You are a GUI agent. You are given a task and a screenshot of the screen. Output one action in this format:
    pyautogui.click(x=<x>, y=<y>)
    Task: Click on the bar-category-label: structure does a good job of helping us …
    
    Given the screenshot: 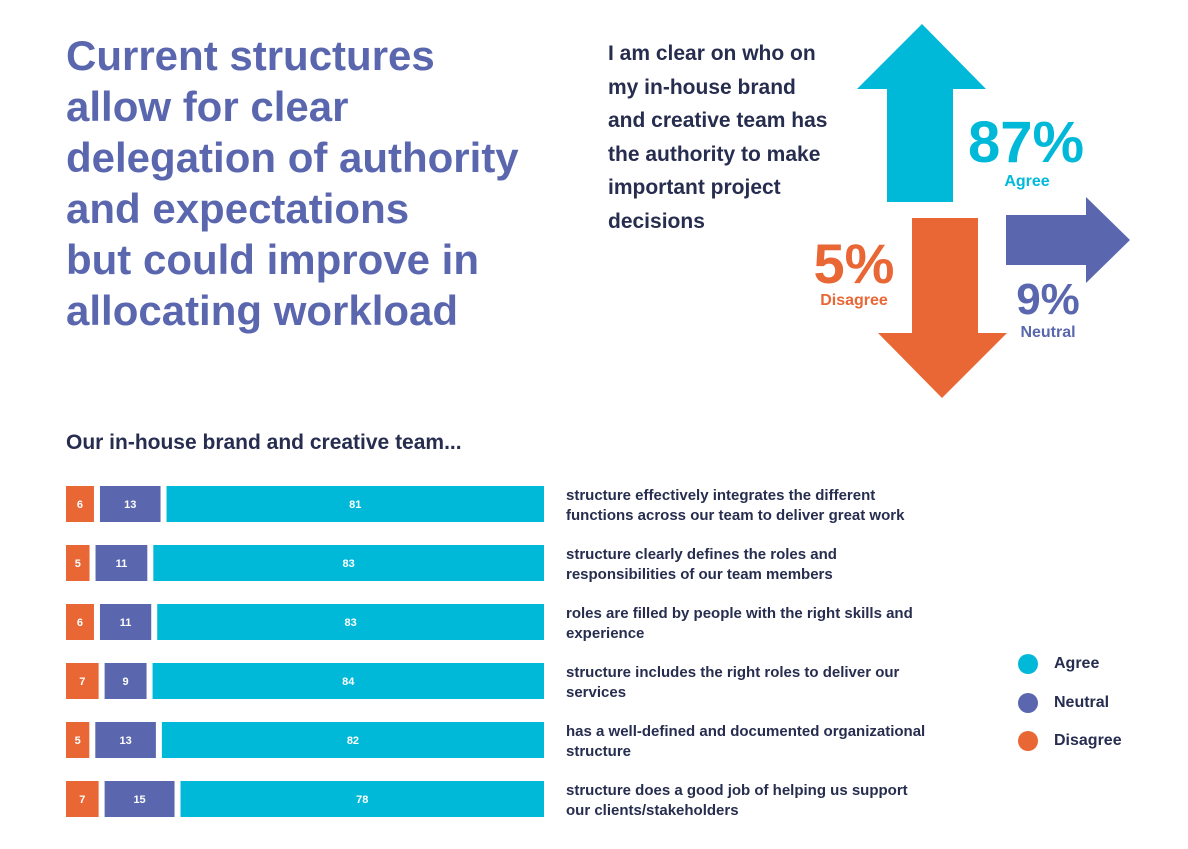 What is the action you would take?
    pyautogui.click(x=761, y=801)
    